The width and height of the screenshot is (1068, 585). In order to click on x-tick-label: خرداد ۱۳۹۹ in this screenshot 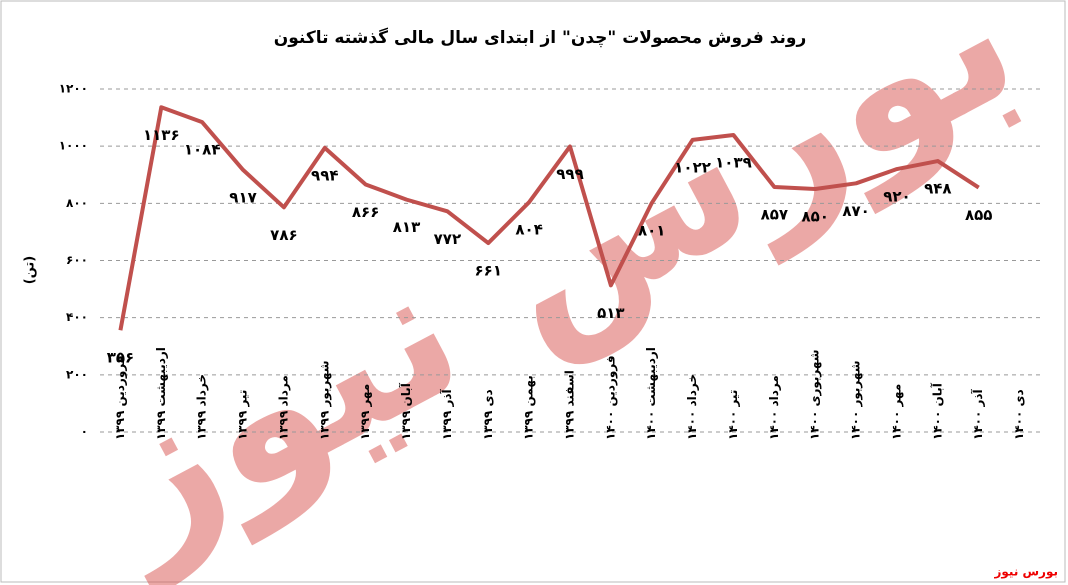, I will do `click(202, 407)`.